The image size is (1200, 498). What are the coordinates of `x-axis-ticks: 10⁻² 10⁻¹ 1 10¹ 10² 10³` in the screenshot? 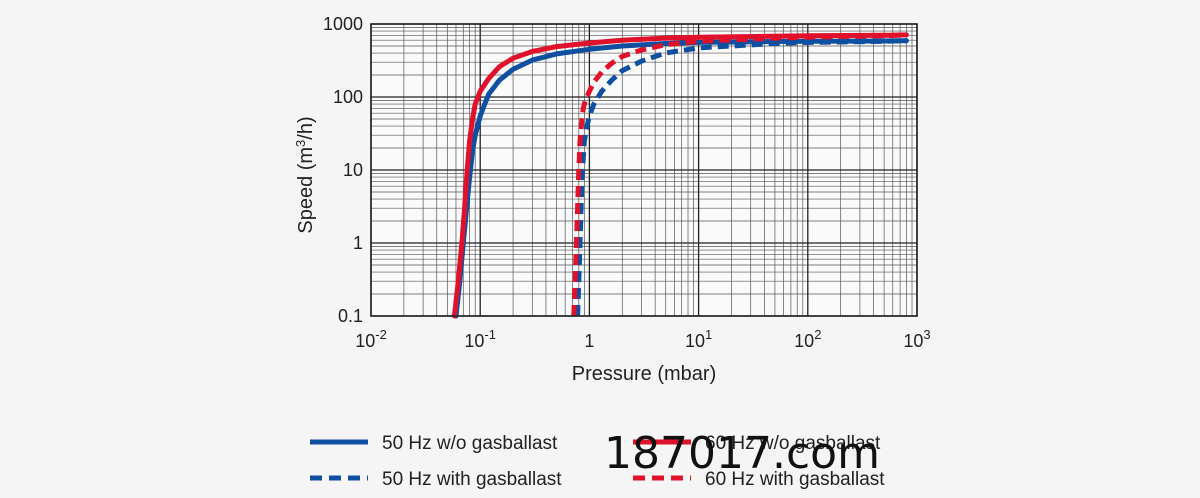 It's located at (642, 339).